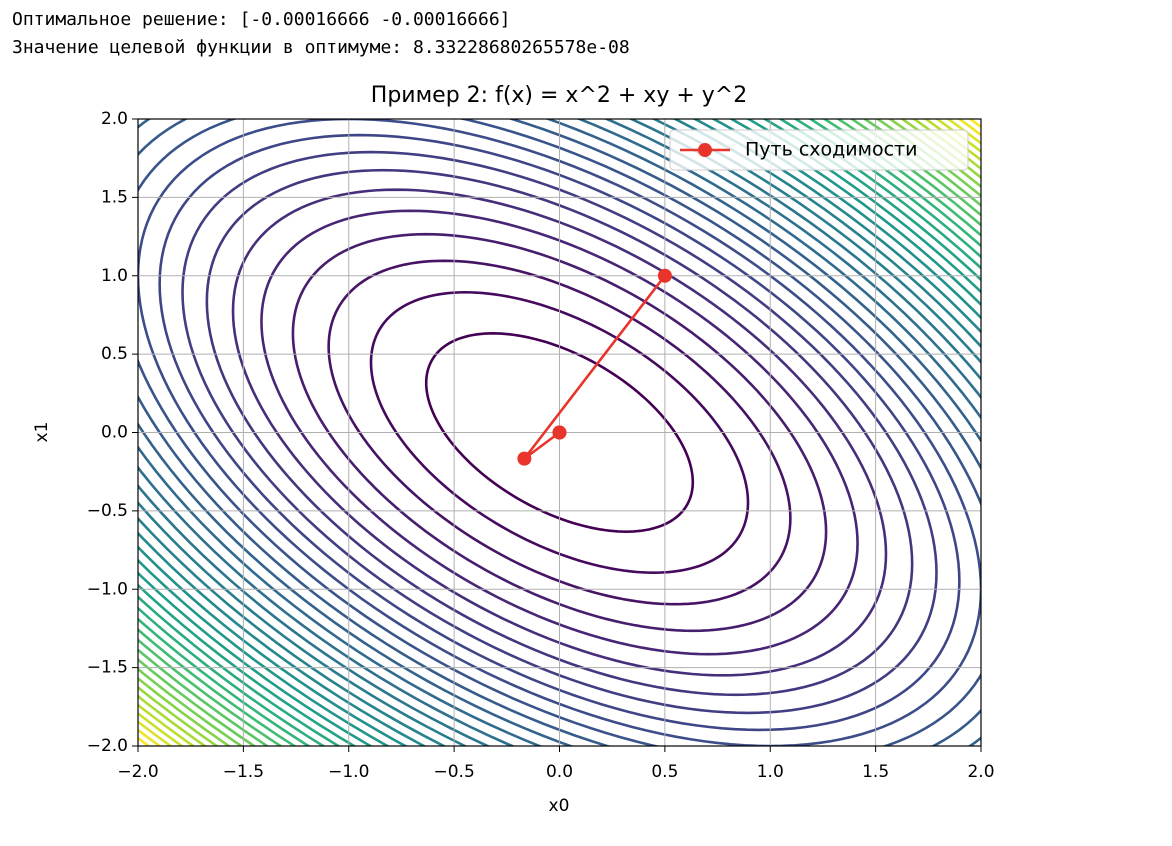 The width and height of the screenshot is (1172, 846). Describe the element at coordinates (114, 119) in the screenshot. I see `y-tick-label: 2.0` at that location.